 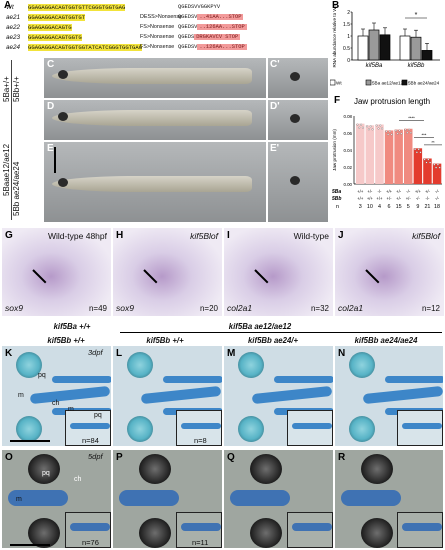 I want to click on n-label: 21, so click(x=427, y=207).